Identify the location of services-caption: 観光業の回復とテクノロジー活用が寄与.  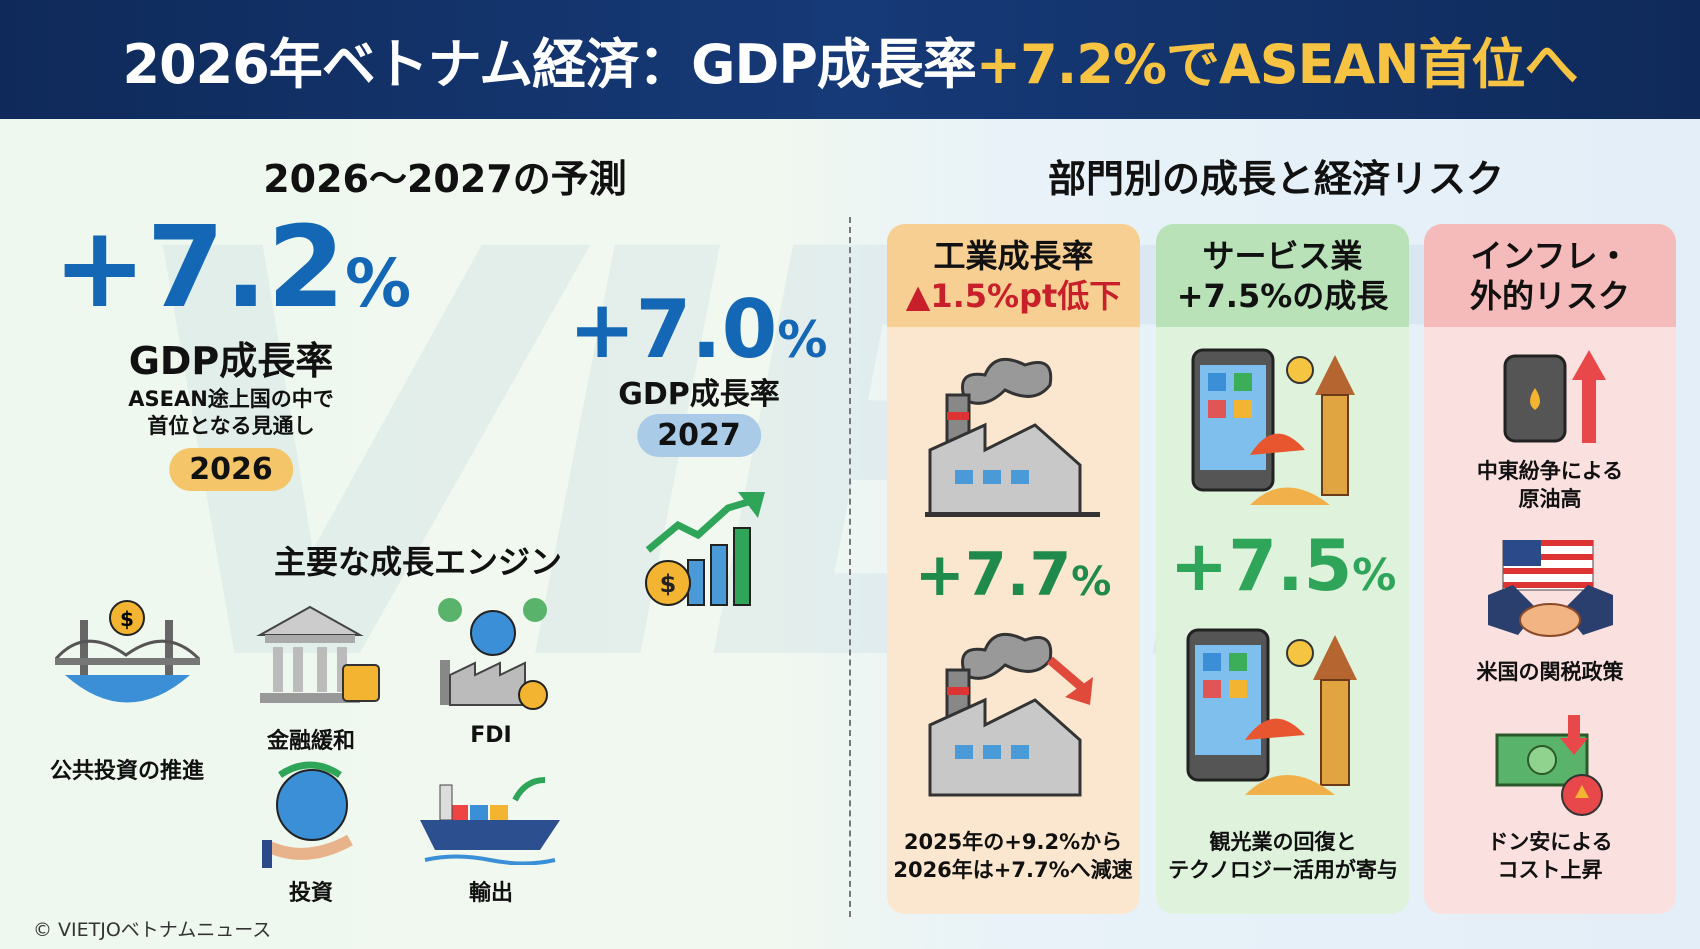
(1283, 856).